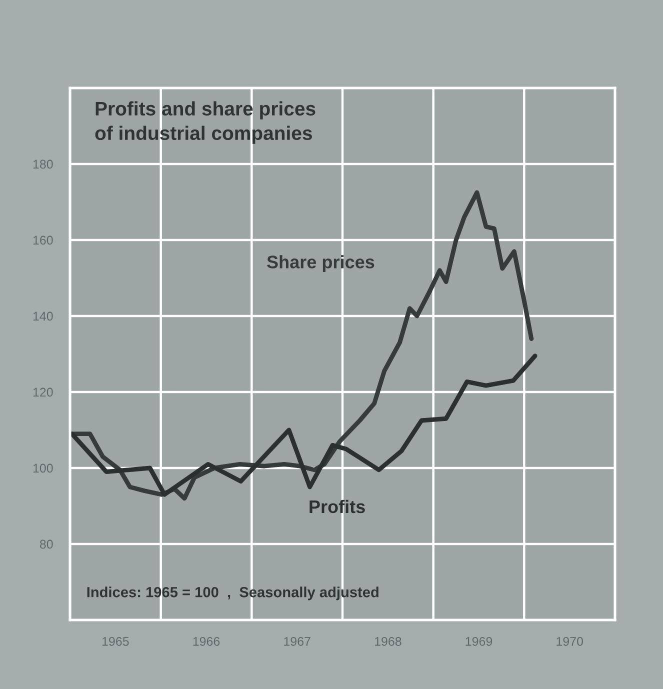 Image resolution: width=663 pixels, height=689 pixels. What do you see at coordinates (388, 641) in the screenshot?
I see `x-tick-label: 1968` at bounding box center [388, 641].